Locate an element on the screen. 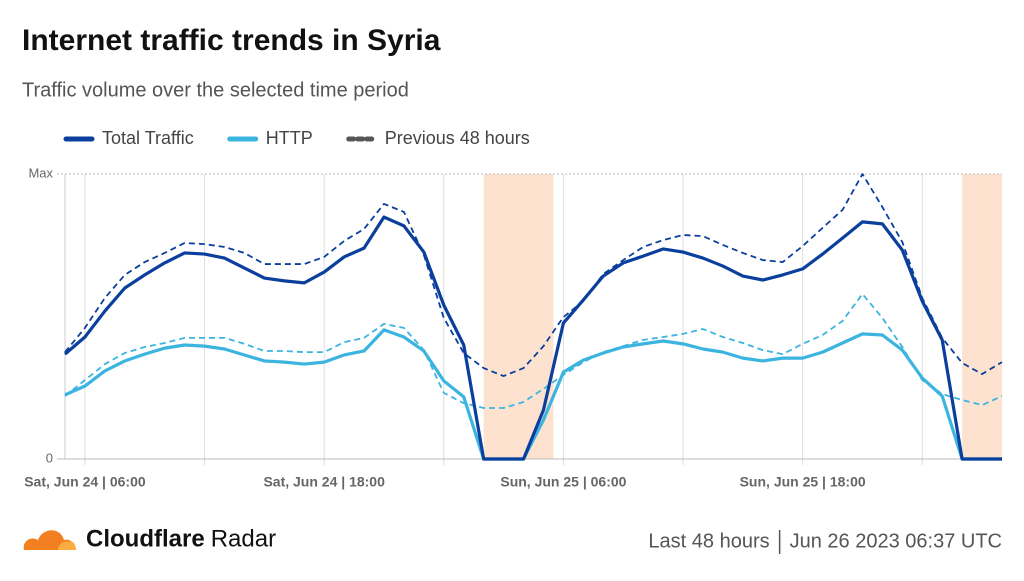  legend-label: Total Traffic is located at coordinates (148, 138).